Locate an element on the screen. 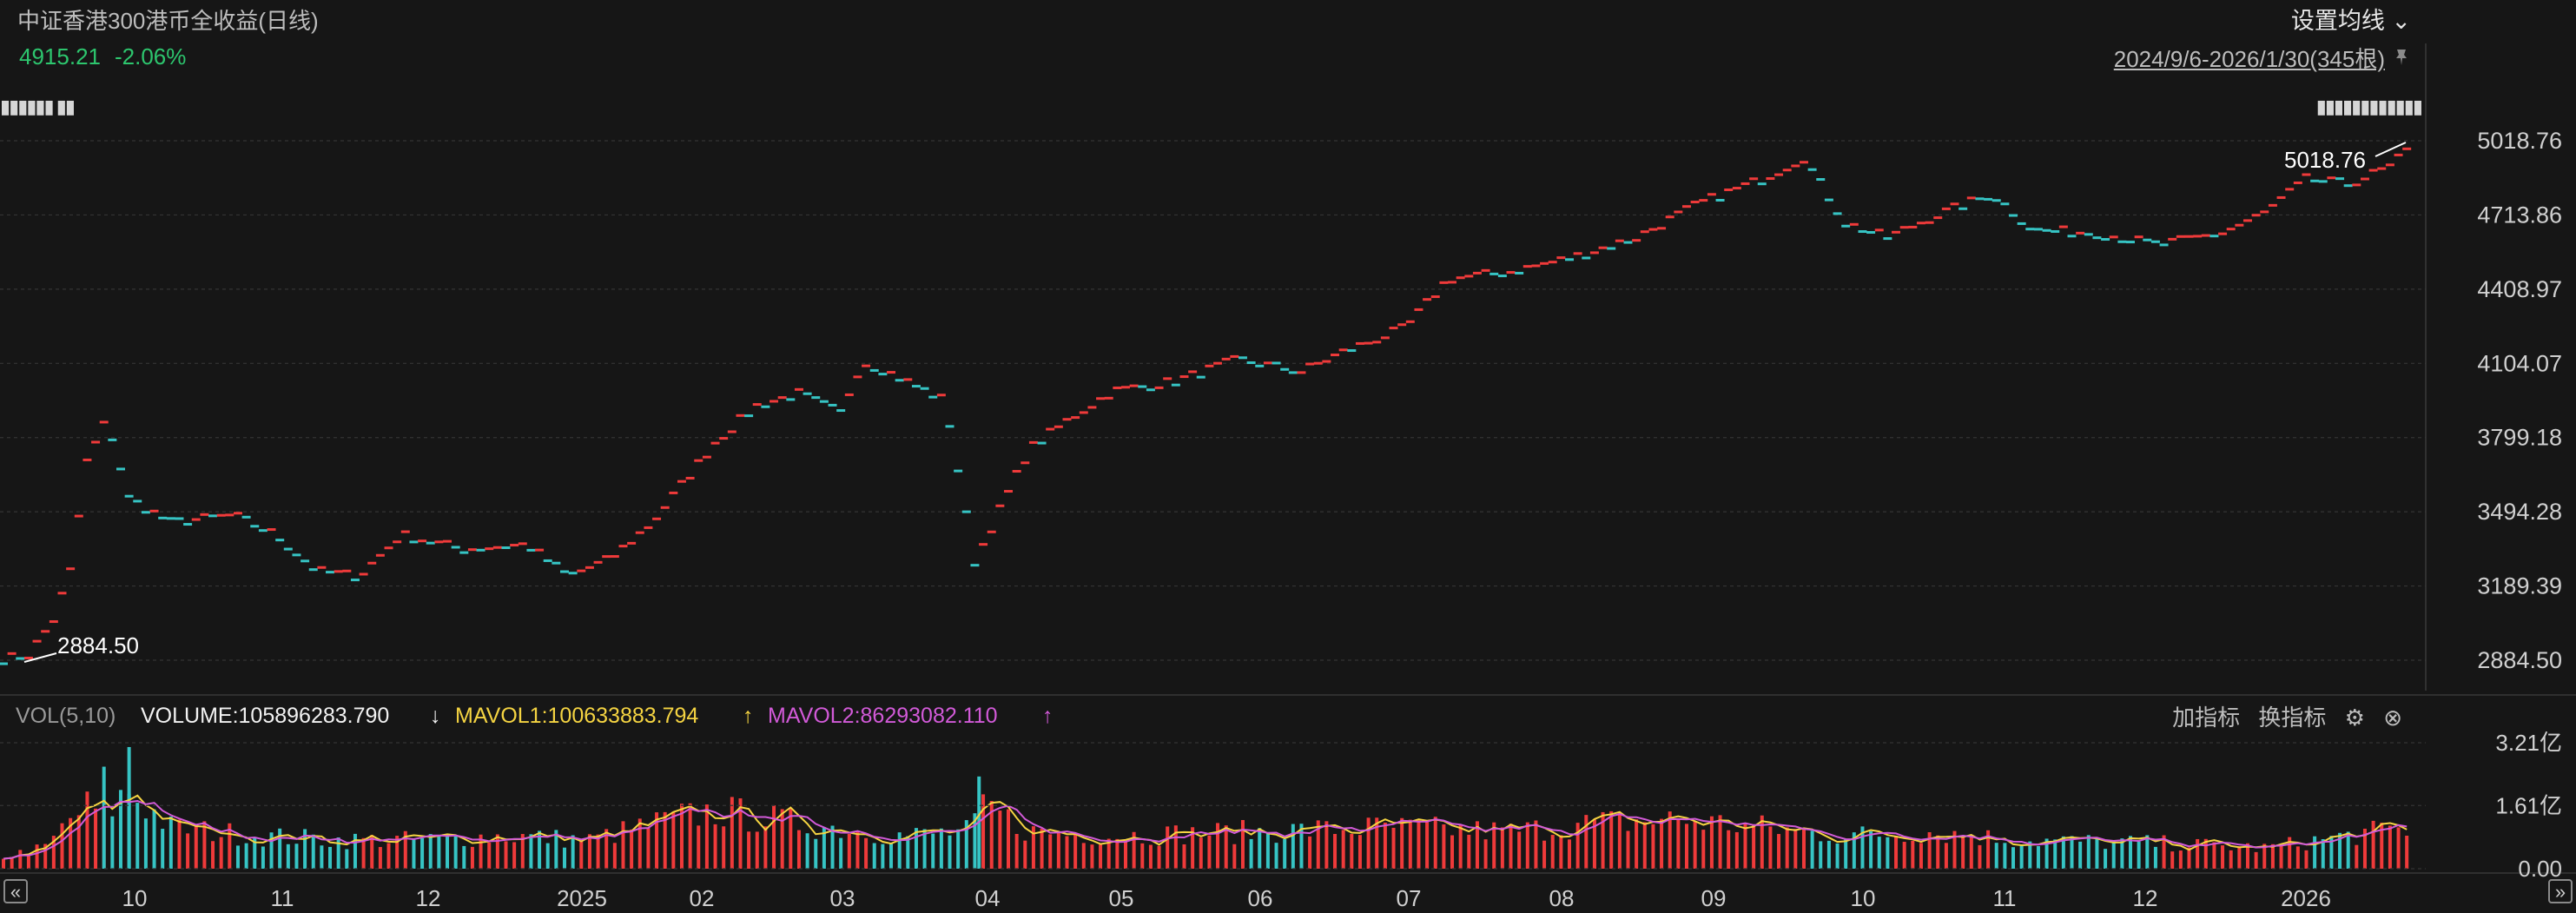 The width and height of the screenshot is (2576, 913). date-range-link: 2024/9/6-2026/1/30(345根) is located at coordinates (2263, 58).